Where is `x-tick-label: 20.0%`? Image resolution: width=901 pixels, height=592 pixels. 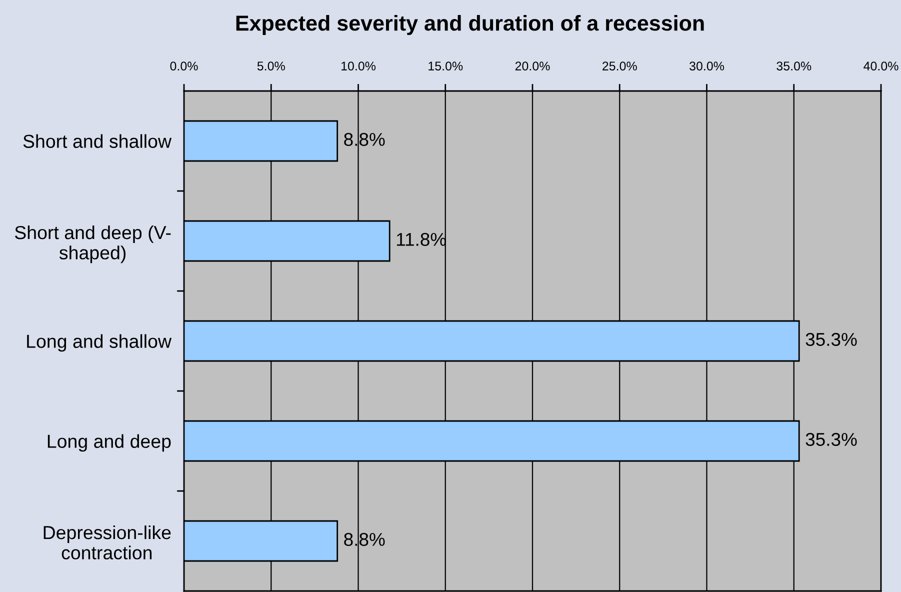 x-tick-label: 20.0% is located at coordinates (532, 66).